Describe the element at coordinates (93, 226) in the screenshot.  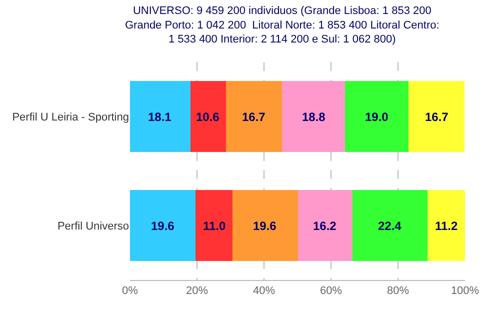
I see `y-tick-label: Perfil Universo` at that location.